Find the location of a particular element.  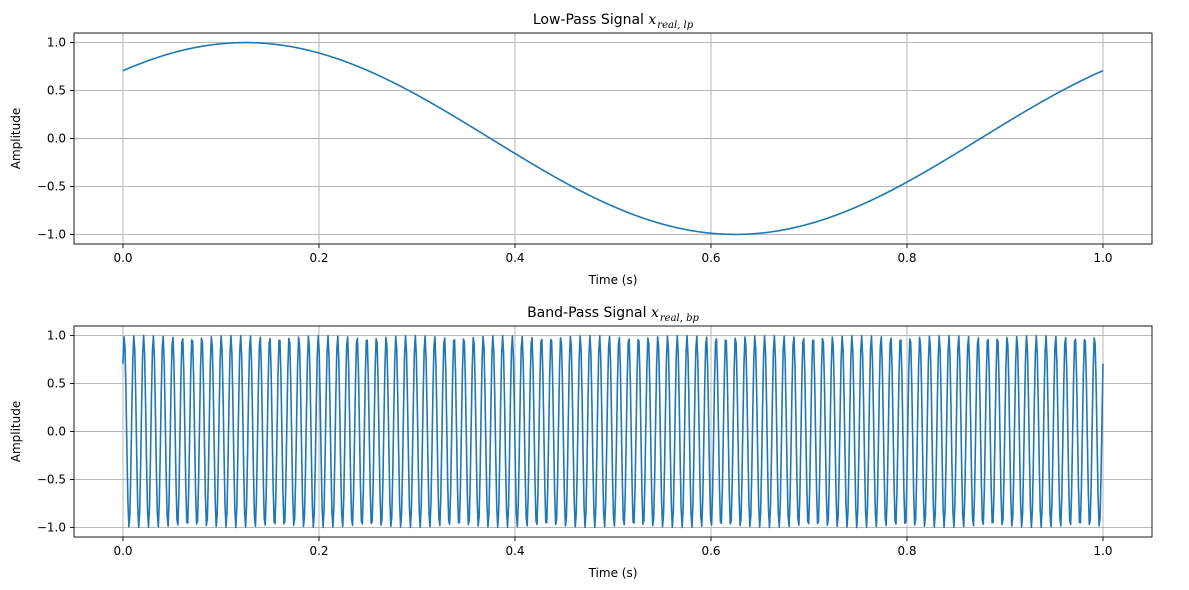

lowpass-y-axis-label: Amplitude is located at coordinates (16, 139).